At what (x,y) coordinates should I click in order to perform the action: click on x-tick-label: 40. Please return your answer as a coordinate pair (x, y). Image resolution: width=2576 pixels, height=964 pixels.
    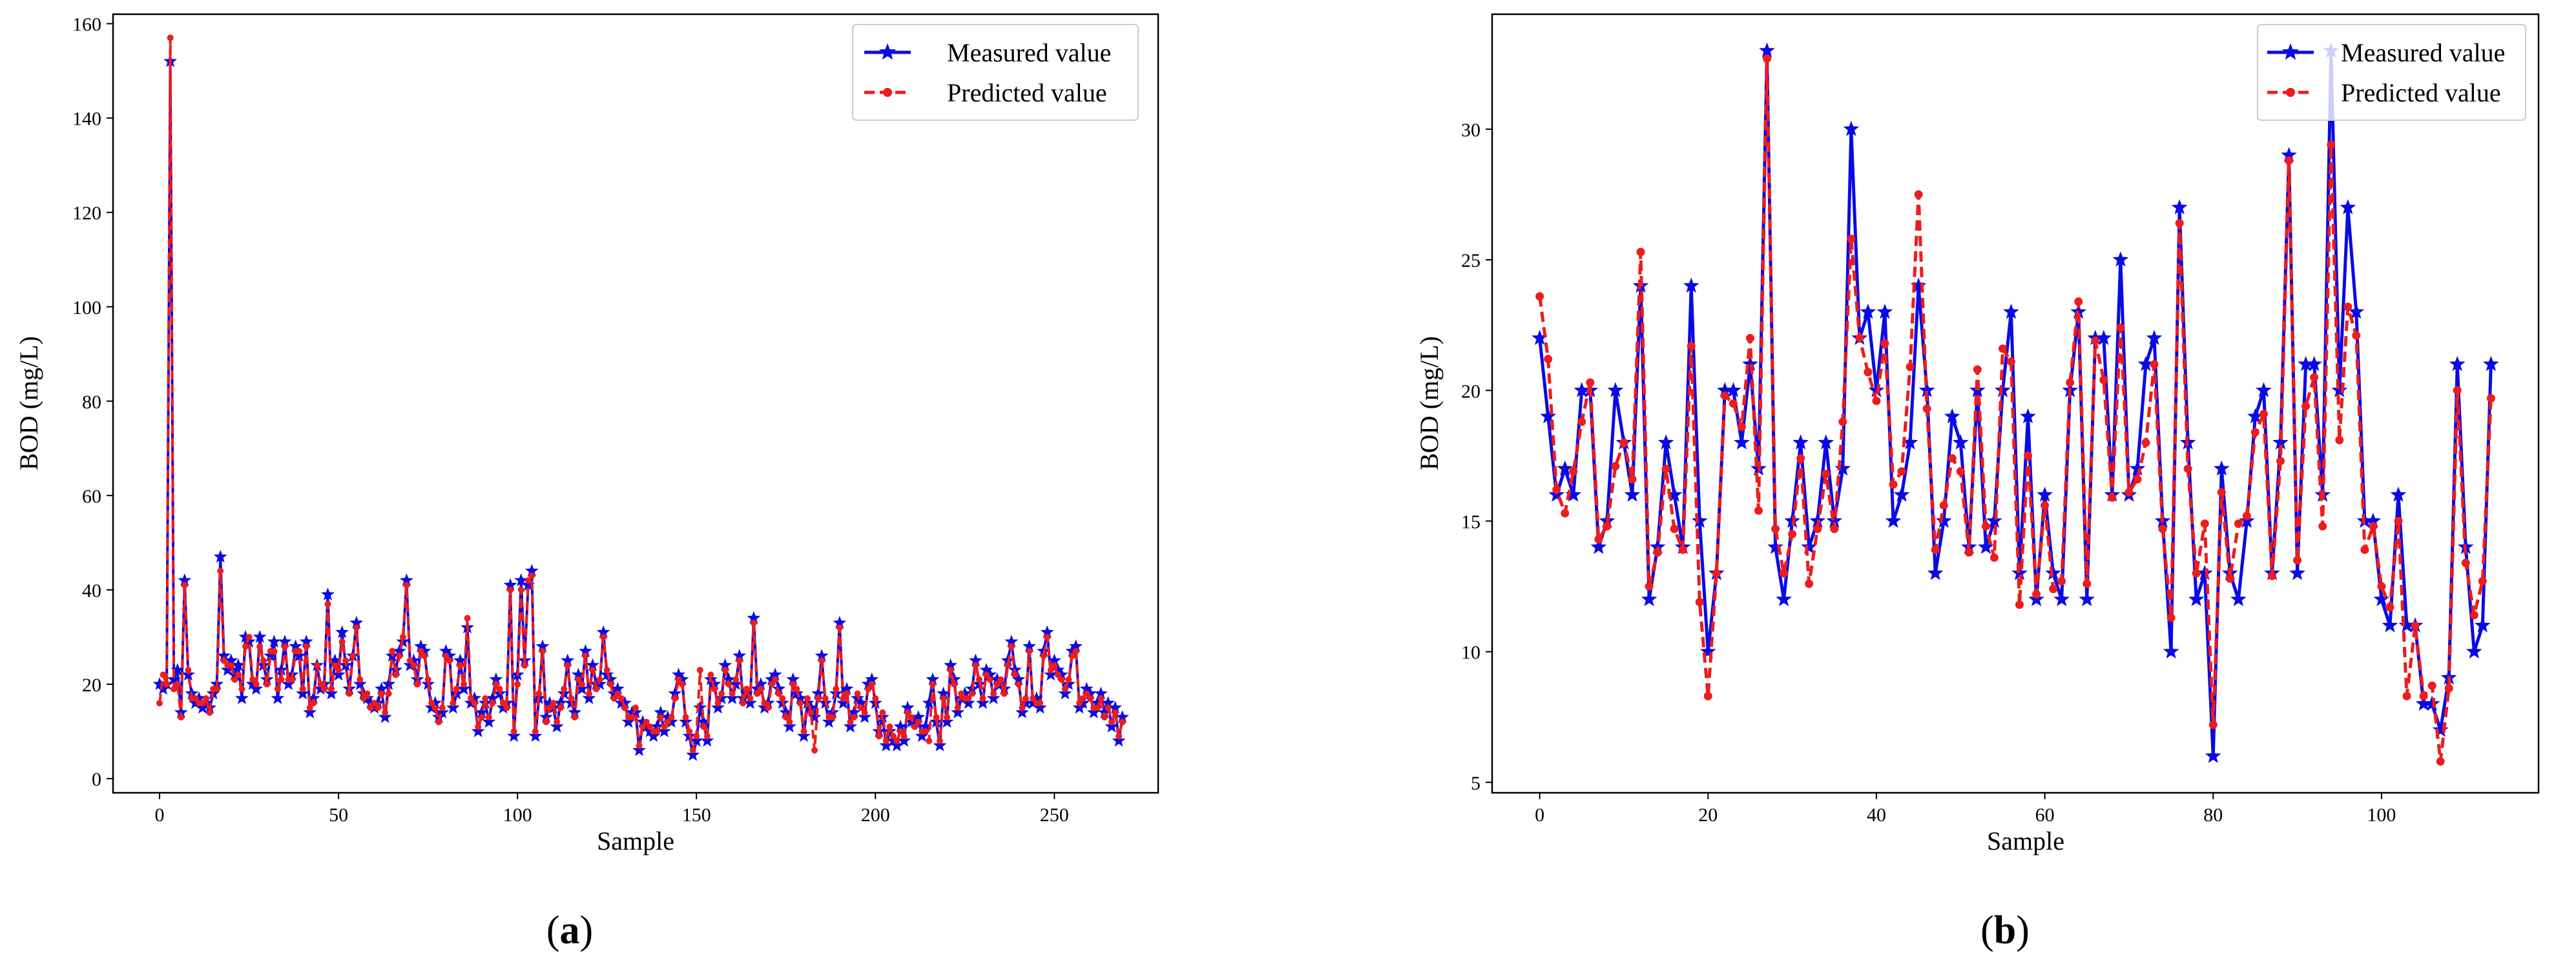
    Looking at the image, I should click on (1876, 815).